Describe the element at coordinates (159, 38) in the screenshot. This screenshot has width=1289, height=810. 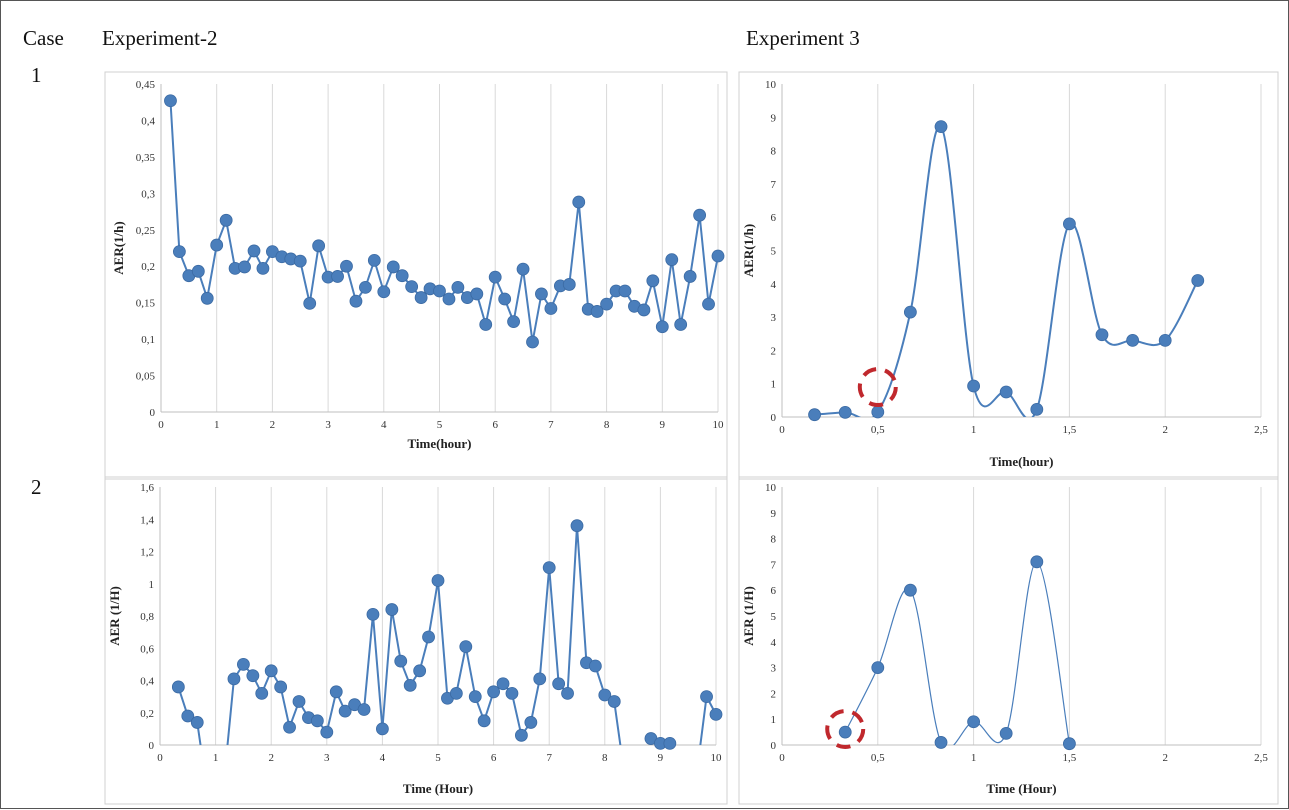
I see `header-experiment-2: Experiment-2` at that location.